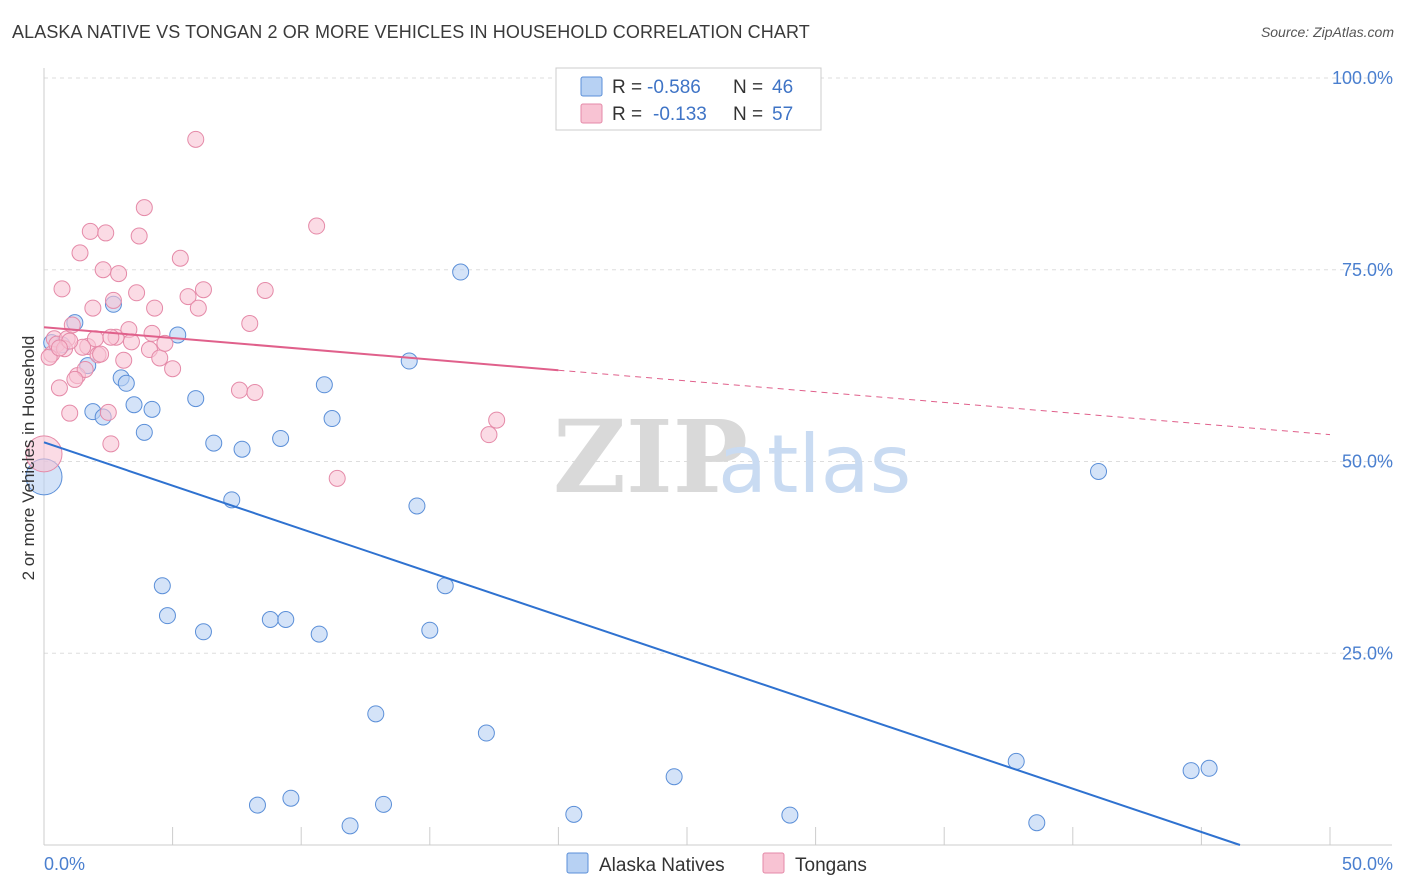  What do you see at coordinates (782, 87) in the screenshot?
I see `legend-n-value-1: 46` at bounding box center [782, 87].